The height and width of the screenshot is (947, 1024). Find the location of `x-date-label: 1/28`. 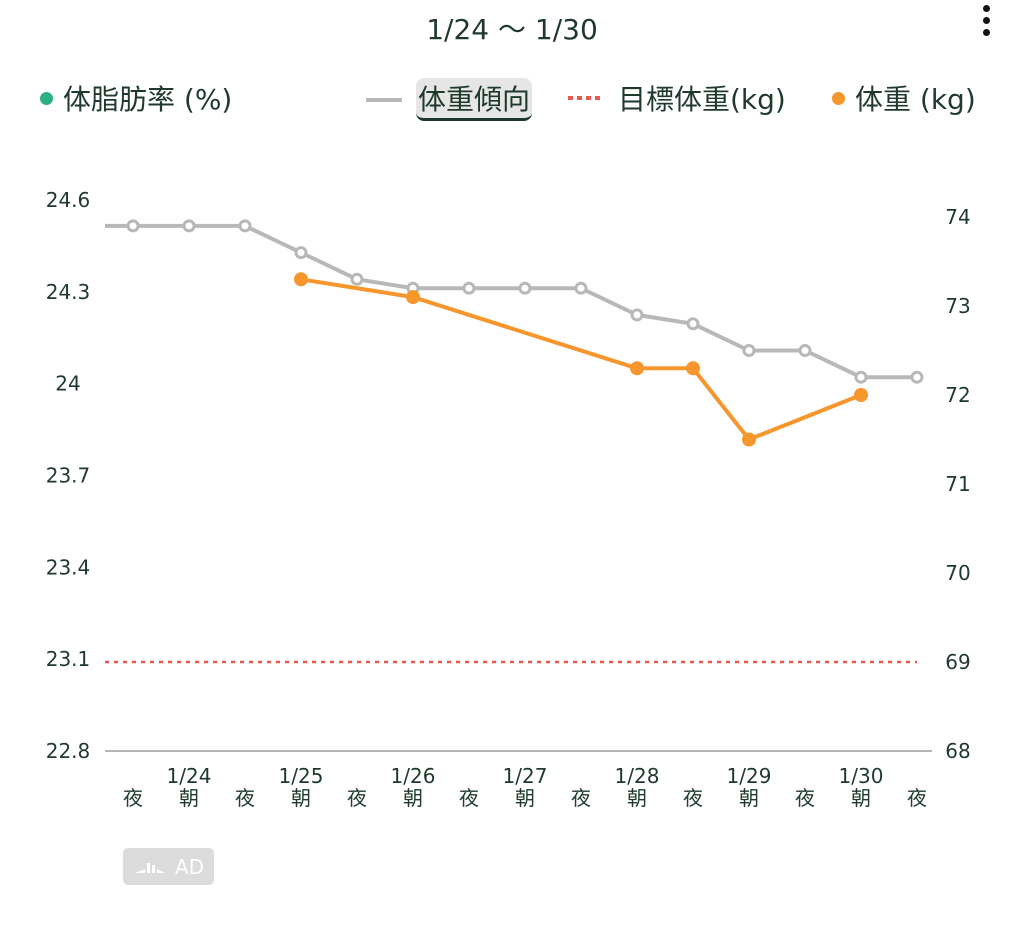

x-date-label: 1/28 is located at coordinates (637, 776).